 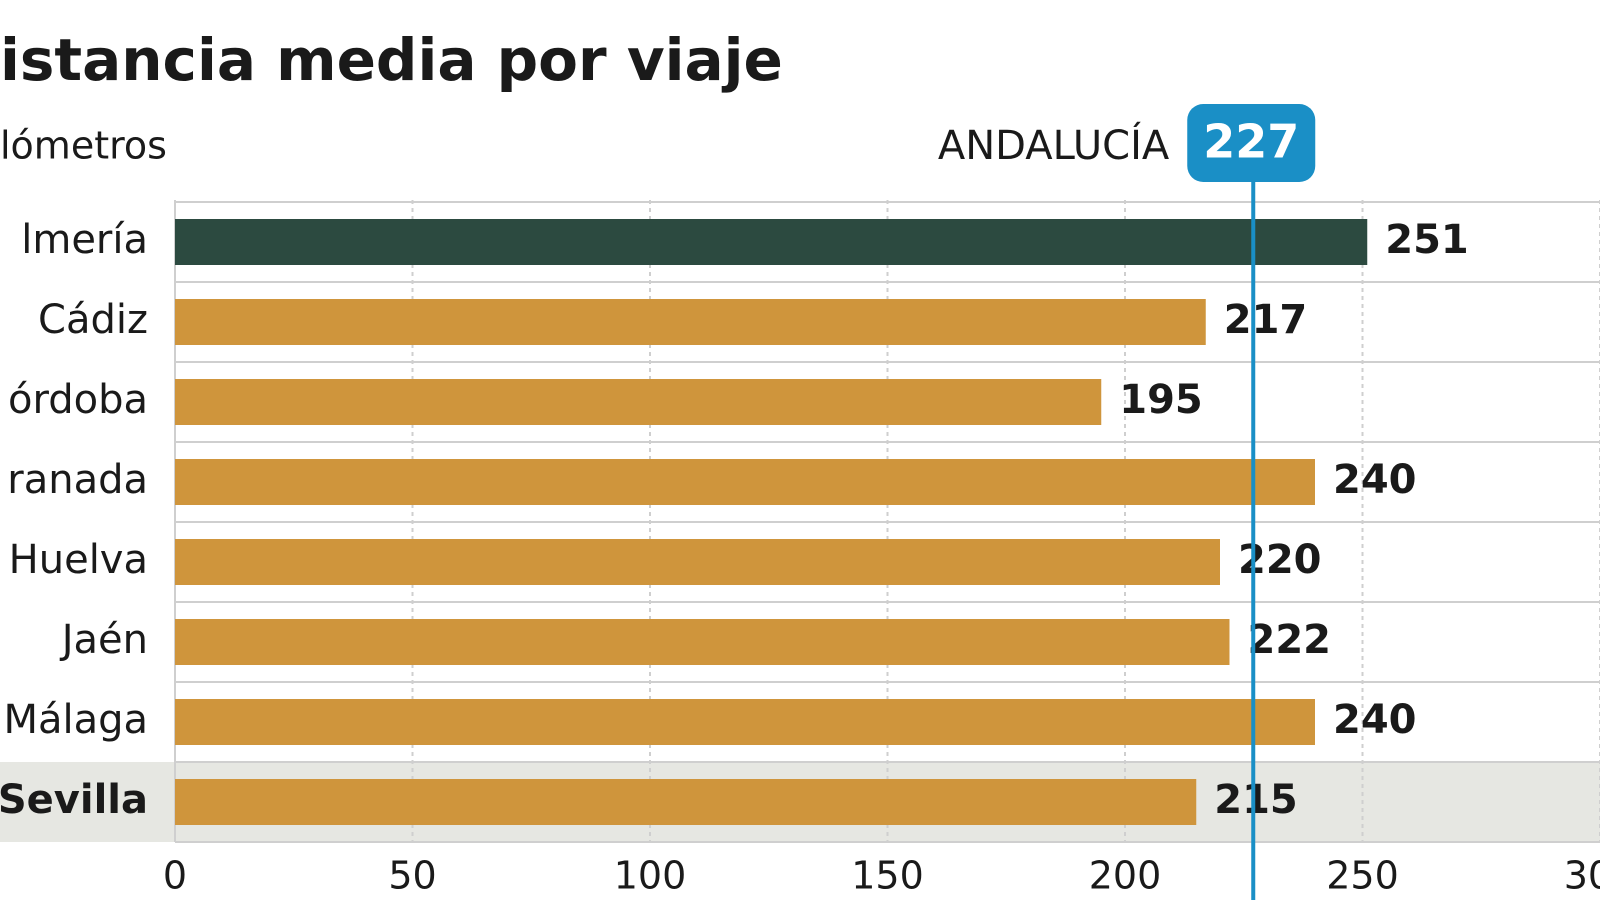 I want to click on chart-subtitle: lómetros, so click(x=83, y=146).